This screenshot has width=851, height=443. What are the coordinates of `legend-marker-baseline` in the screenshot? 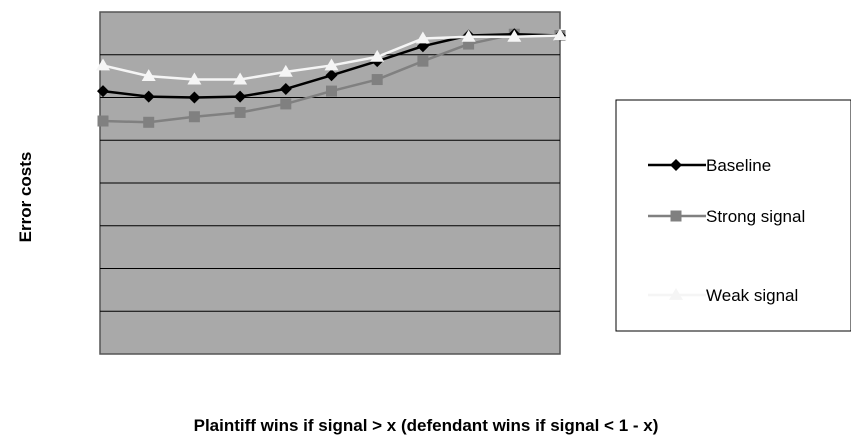 It's located at (676, 165).